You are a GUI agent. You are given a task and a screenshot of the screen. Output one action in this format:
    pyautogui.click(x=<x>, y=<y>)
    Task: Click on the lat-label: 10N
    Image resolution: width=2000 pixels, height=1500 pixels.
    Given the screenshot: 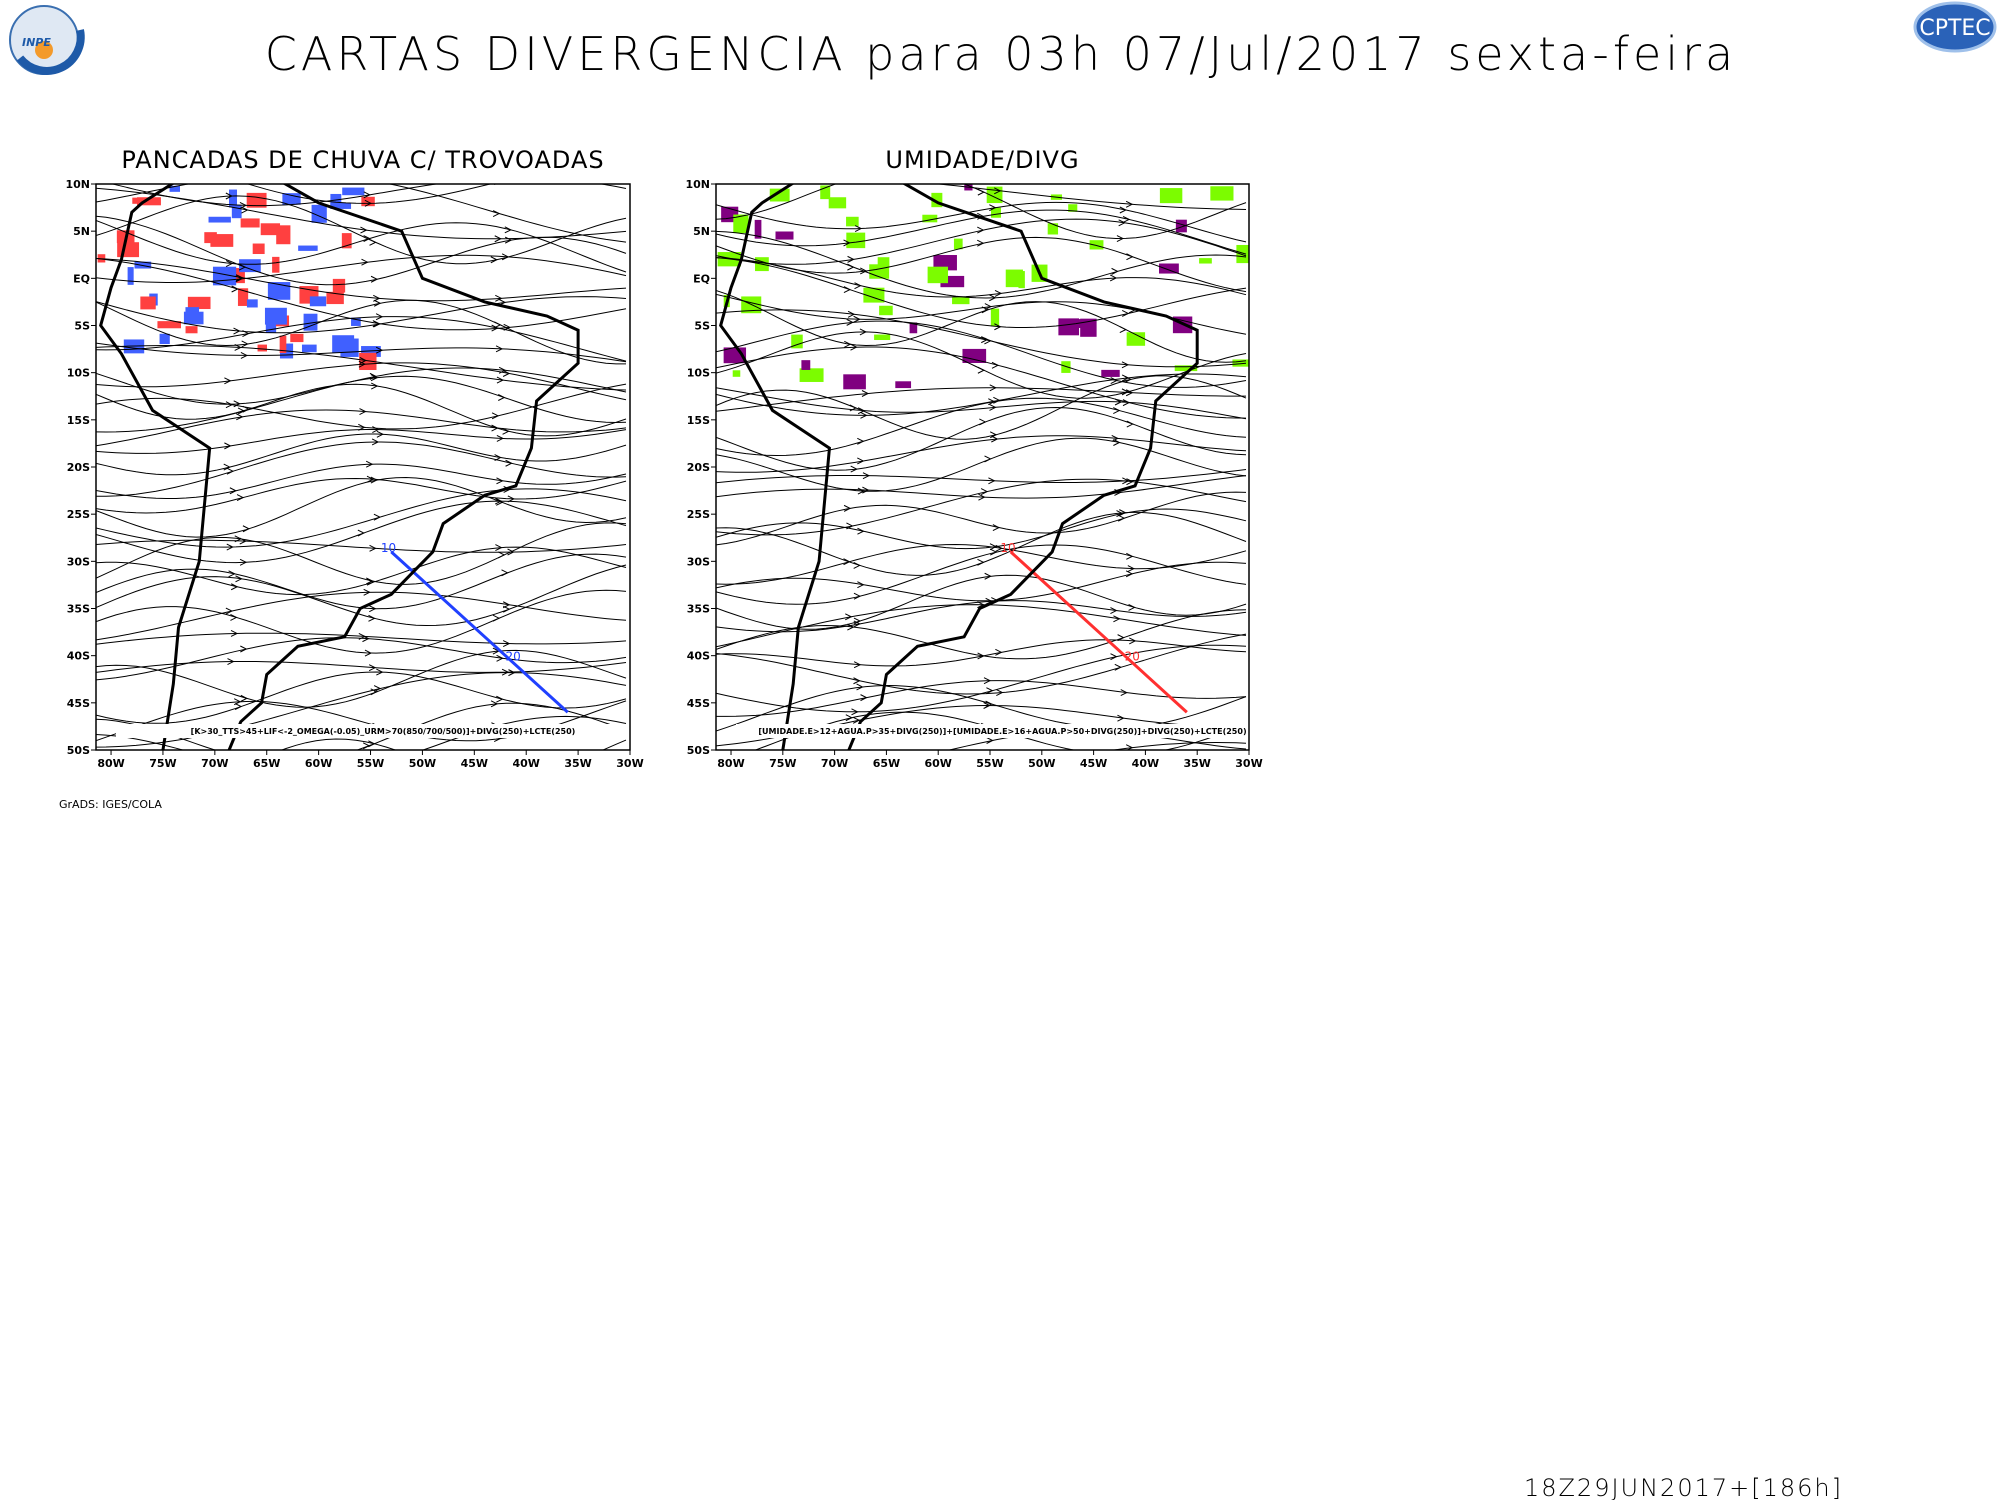 What is the action you would take?
    pyautogui.click(x=77, y=184)
    